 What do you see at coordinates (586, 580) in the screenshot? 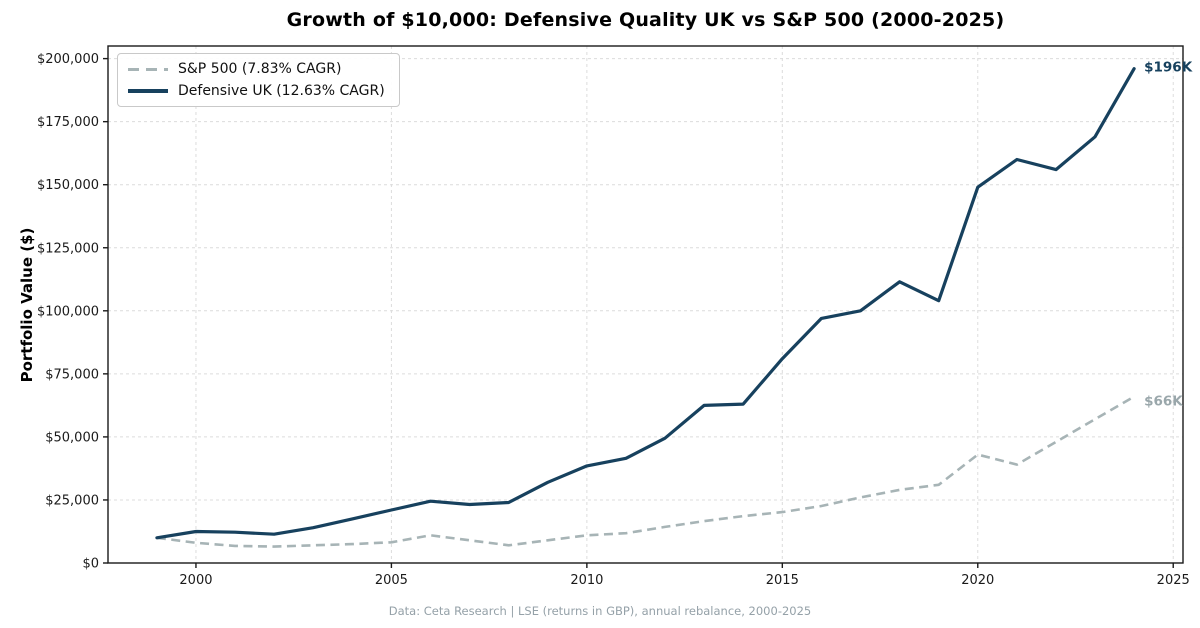
I see `svg-text: 2010` at bounding box center [586, 580].